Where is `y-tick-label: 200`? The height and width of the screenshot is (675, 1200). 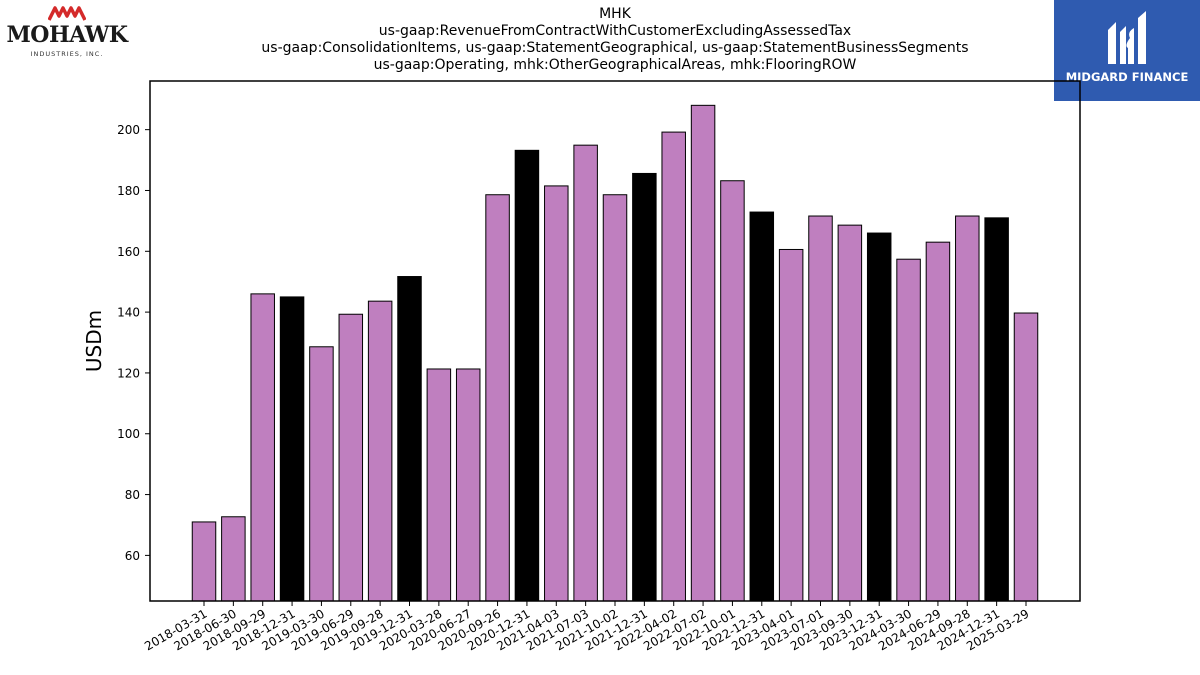 y-tick-label: 200 is located at coordinates (128, 130).